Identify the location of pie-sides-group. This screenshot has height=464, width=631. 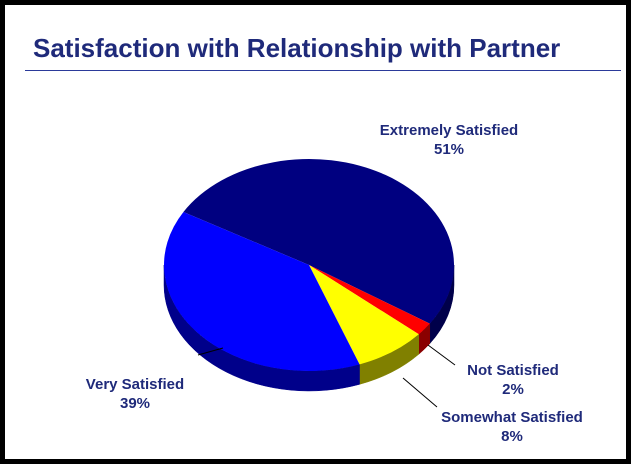
(309, 328).